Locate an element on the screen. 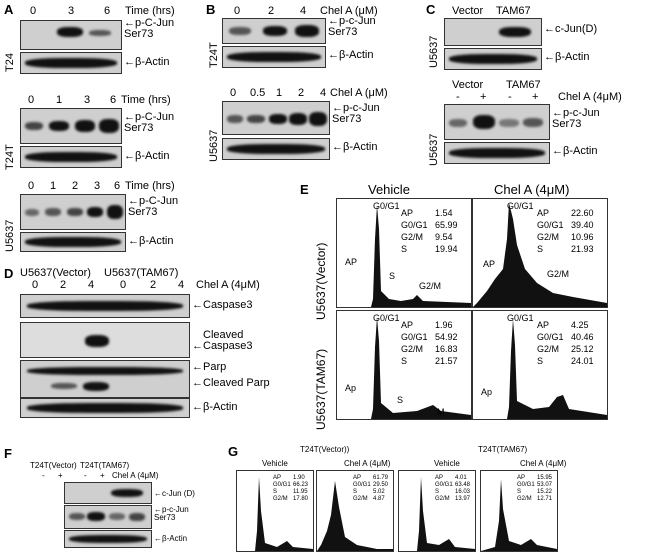 This screenshot has height=556, width=650. a-u5637-pcjun-blot is located at coordinates (73, 212).